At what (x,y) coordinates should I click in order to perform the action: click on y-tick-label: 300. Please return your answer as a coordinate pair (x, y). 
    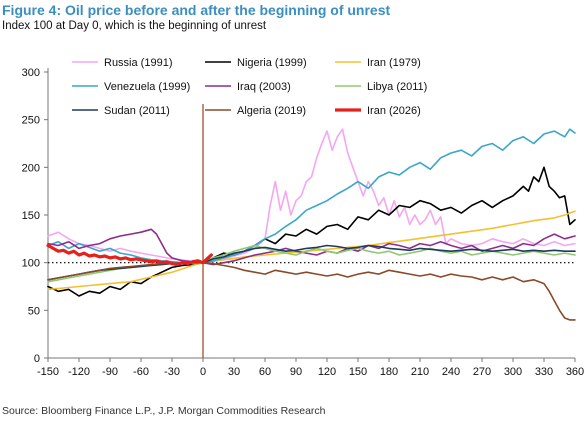
    Looking at the image, I should click on (31, 73).